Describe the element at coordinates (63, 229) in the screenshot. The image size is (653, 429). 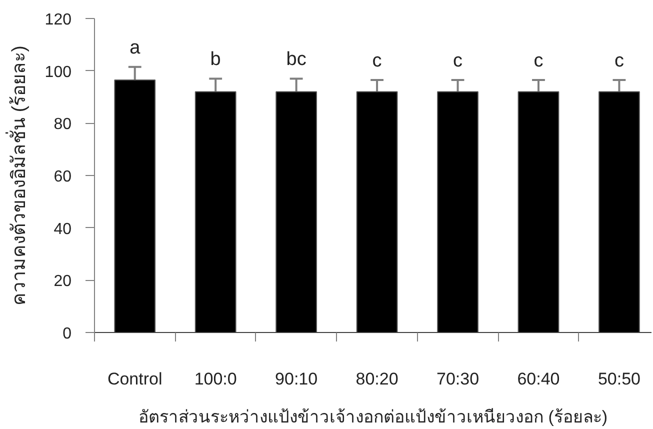
I see `y-tick-label: 40` at that location.